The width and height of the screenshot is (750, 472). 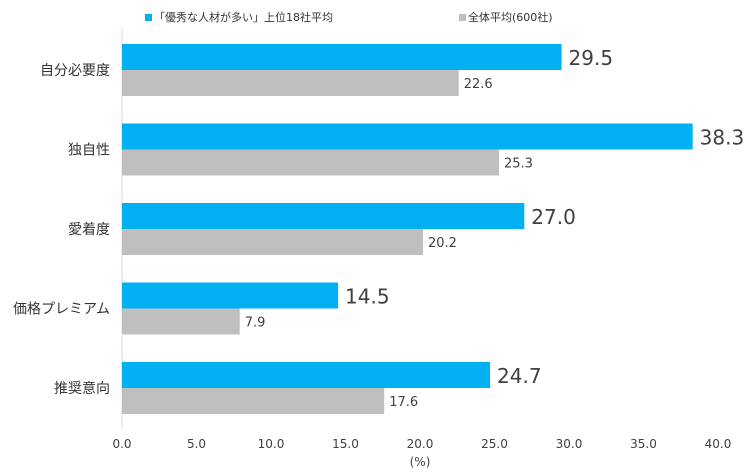 I want to click on data-label-overall: 20.2, so click(x=442, y=243).